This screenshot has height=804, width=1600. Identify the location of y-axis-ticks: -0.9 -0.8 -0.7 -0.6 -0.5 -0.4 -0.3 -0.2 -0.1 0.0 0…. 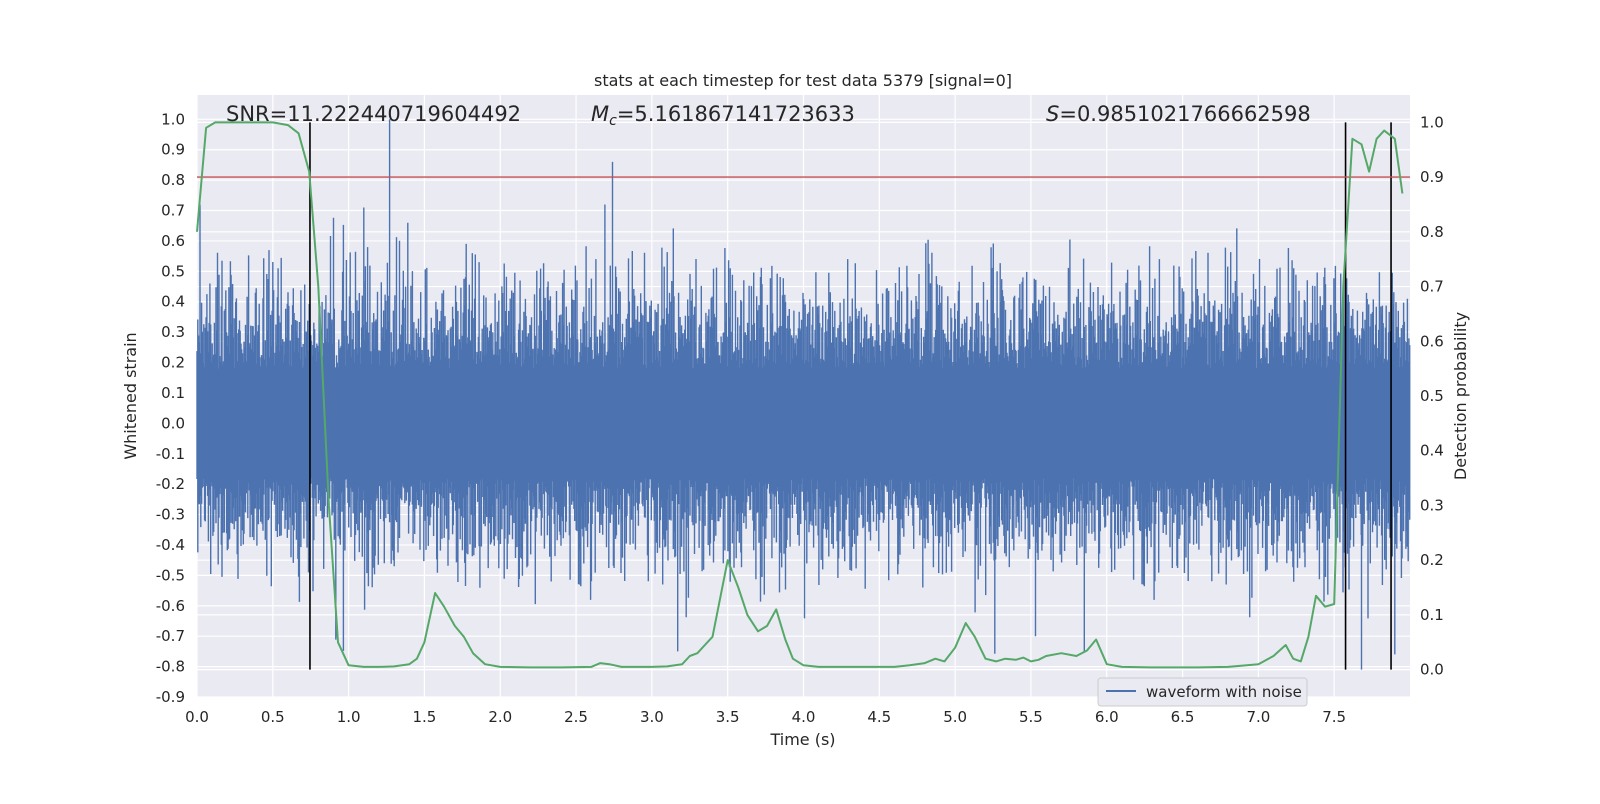
(170, 408).